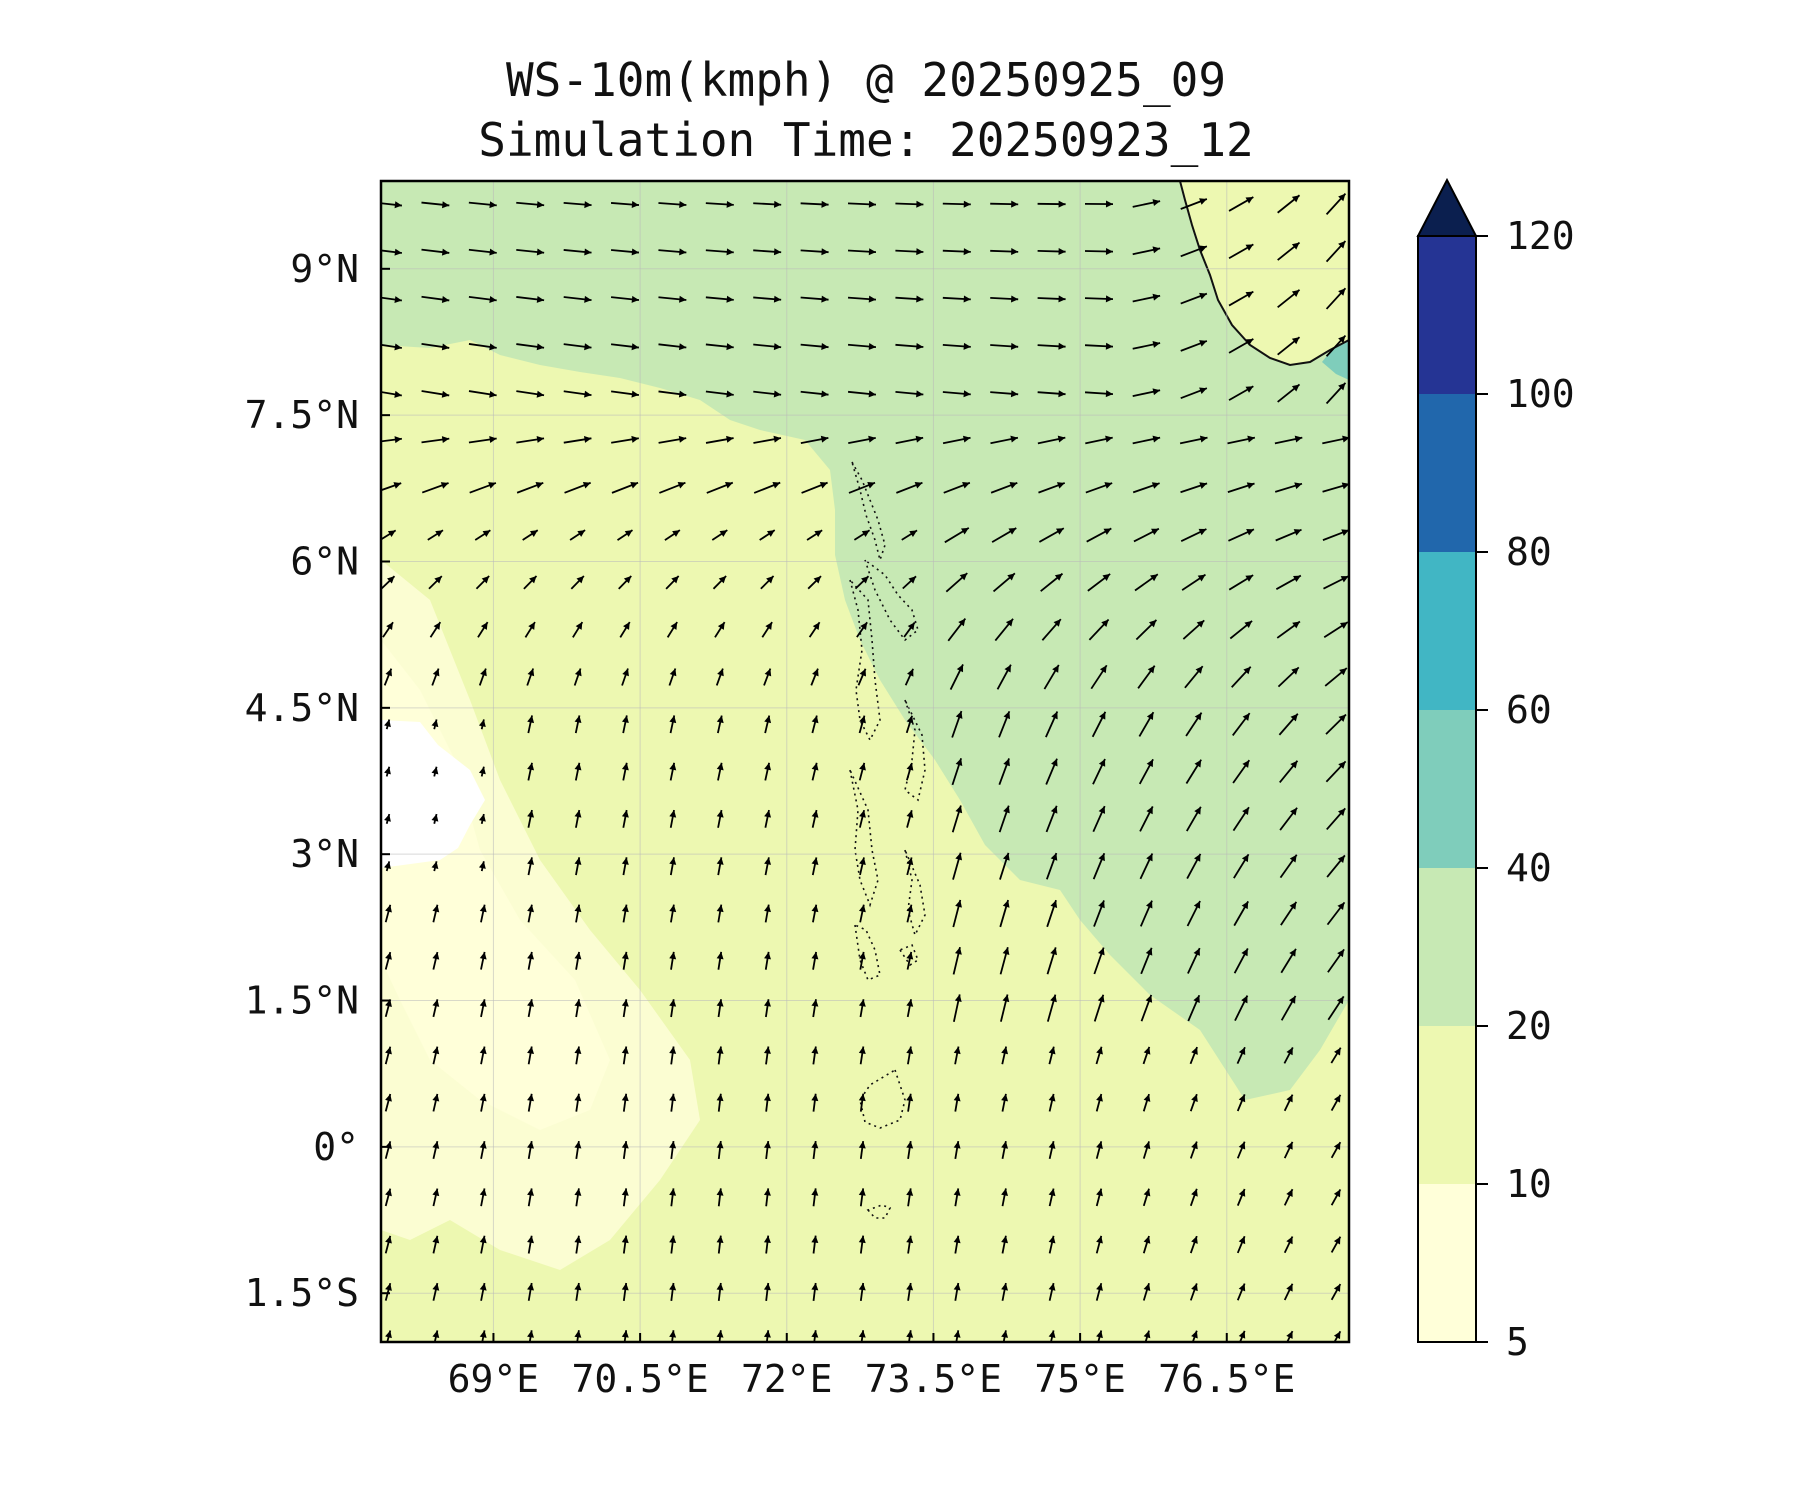 This screenshot has width=1800, height=1500. What do you see at coordinates (1264, 274) in the screenshot?
I see `coastline` at bounding box center [1264, 274].